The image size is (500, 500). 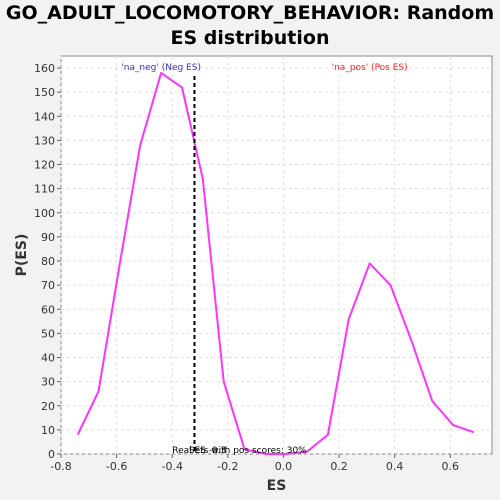 What do you see at coordinates (48, 406) in the screenshot?
I see `y-tick-label: 20` at bounding box center [48, 406].